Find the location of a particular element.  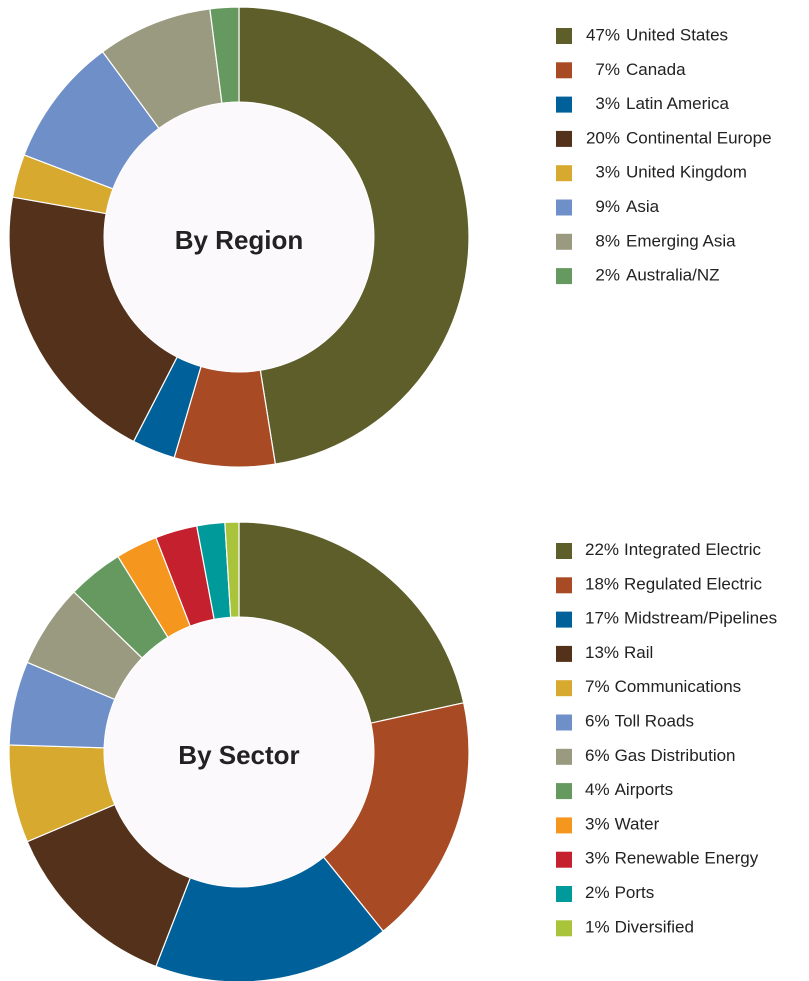

legend-item: 17% Midstream/Pipelines is located at coordinates (681, 618).